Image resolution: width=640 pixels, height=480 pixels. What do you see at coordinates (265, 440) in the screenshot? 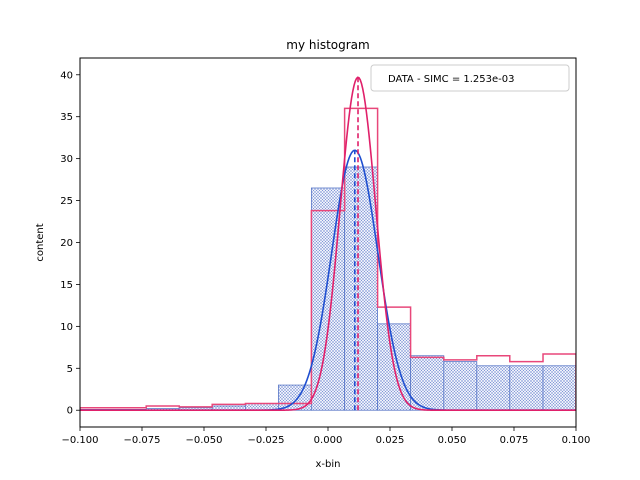
I see `x-tick-label: −0.025` at bounding box center [265, 440].